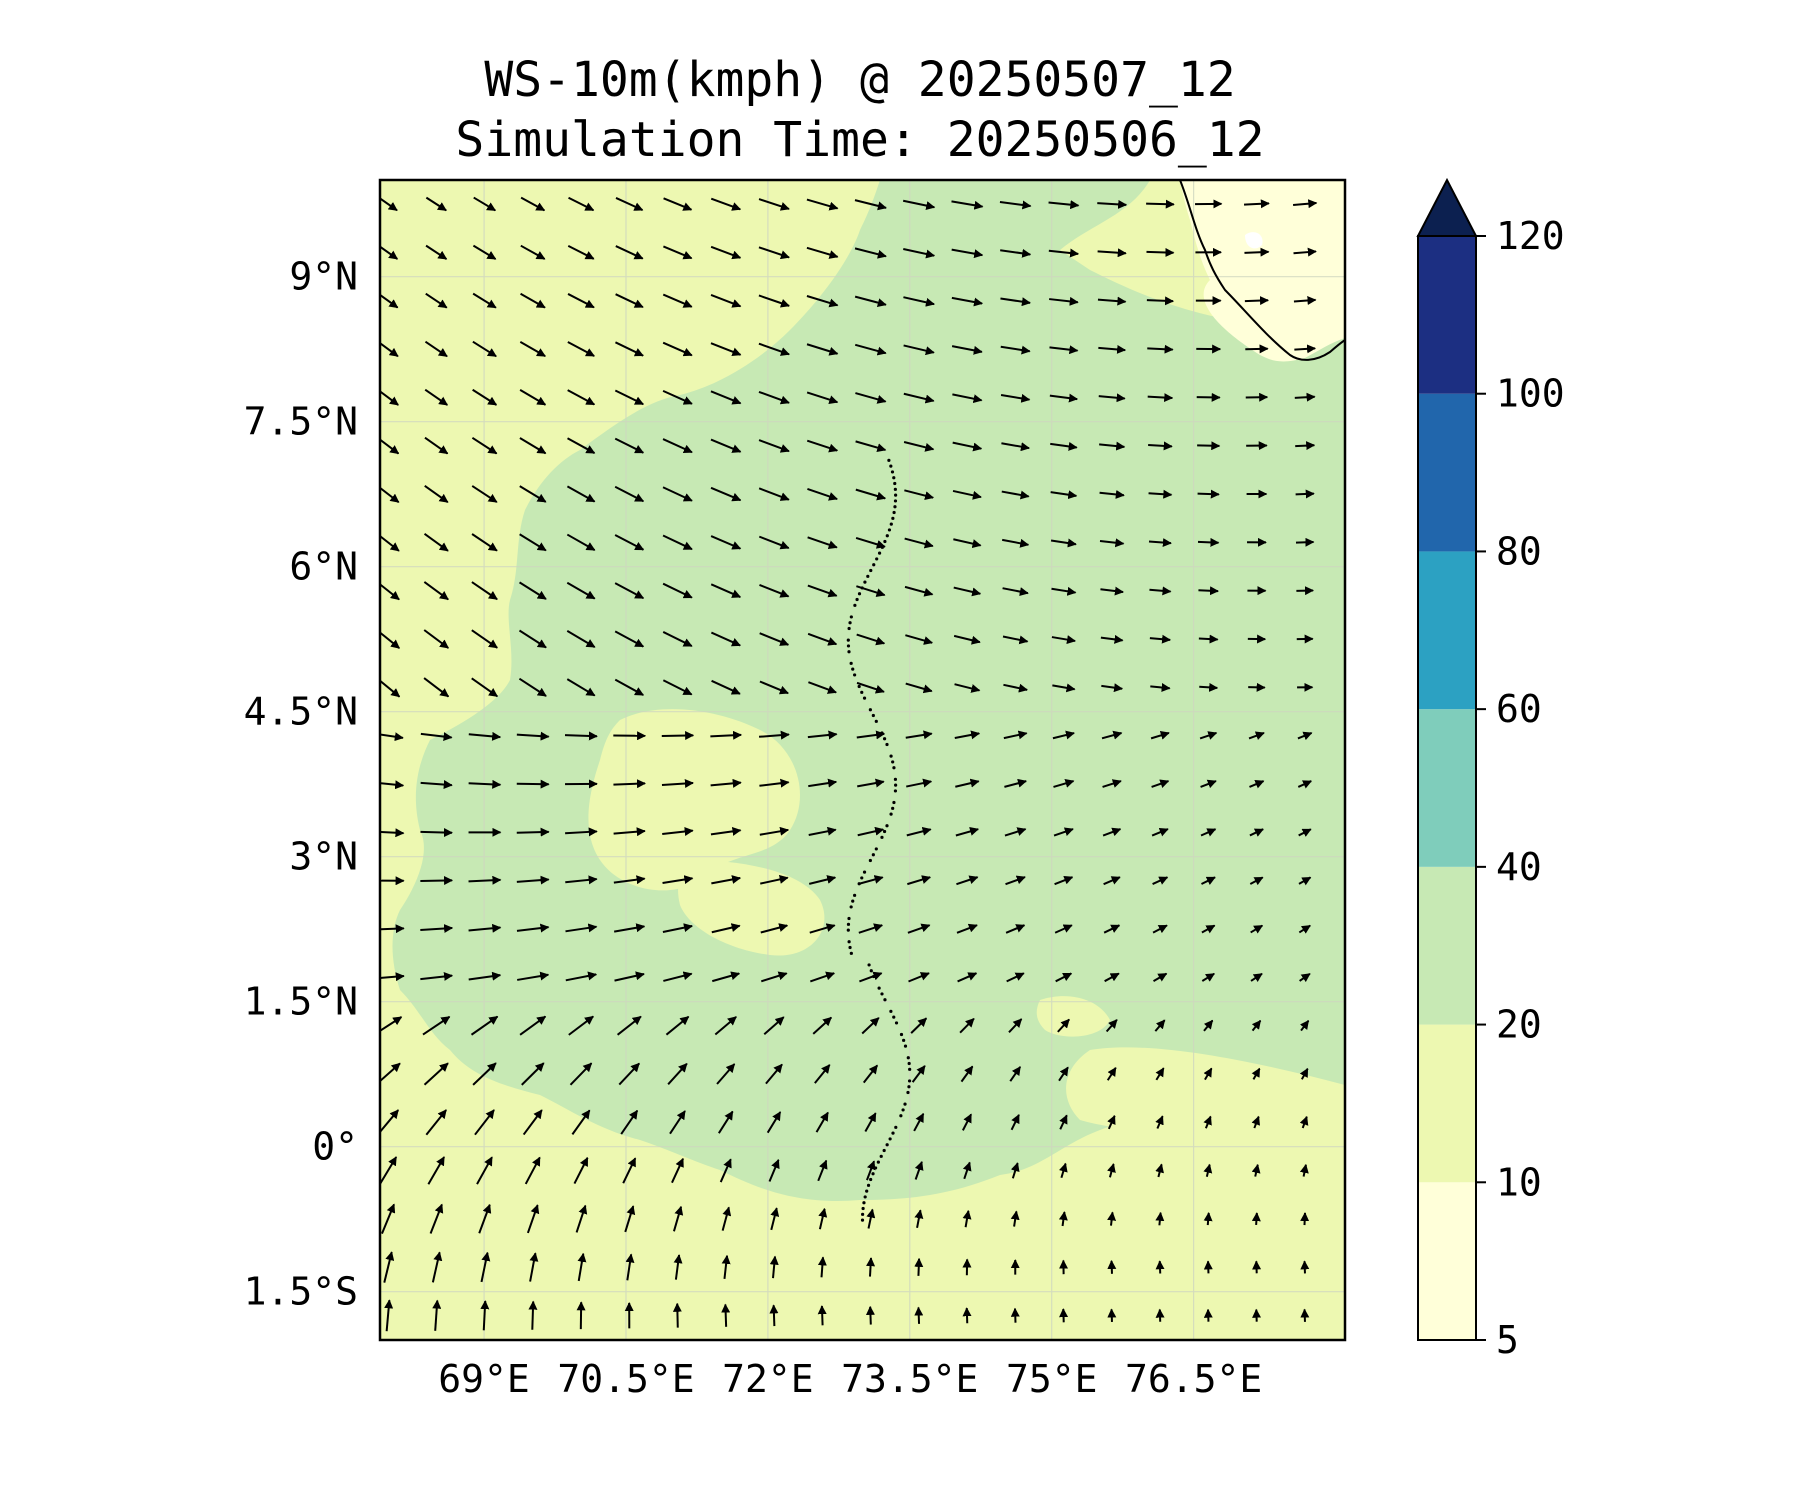  Describe the element at coordinates (1490, 769) in the screenshot. I see `colorbar: 5 10 20 40 60 80 100 120` at that location.